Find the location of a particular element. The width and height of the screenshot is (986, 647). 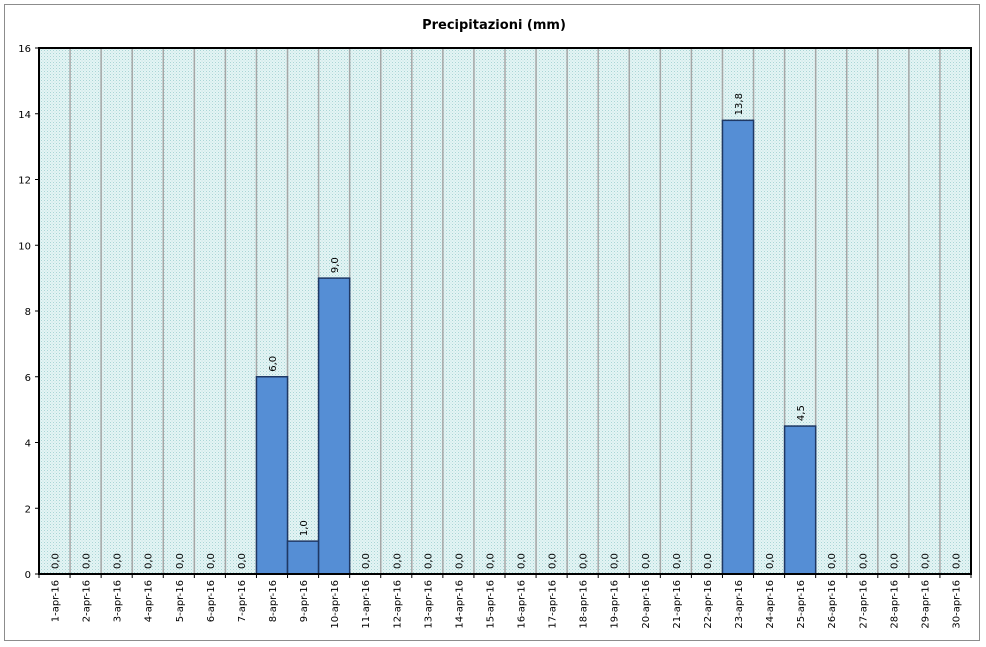

x-tick-label: 20-apr-16 is located at coordinates (646, 604).